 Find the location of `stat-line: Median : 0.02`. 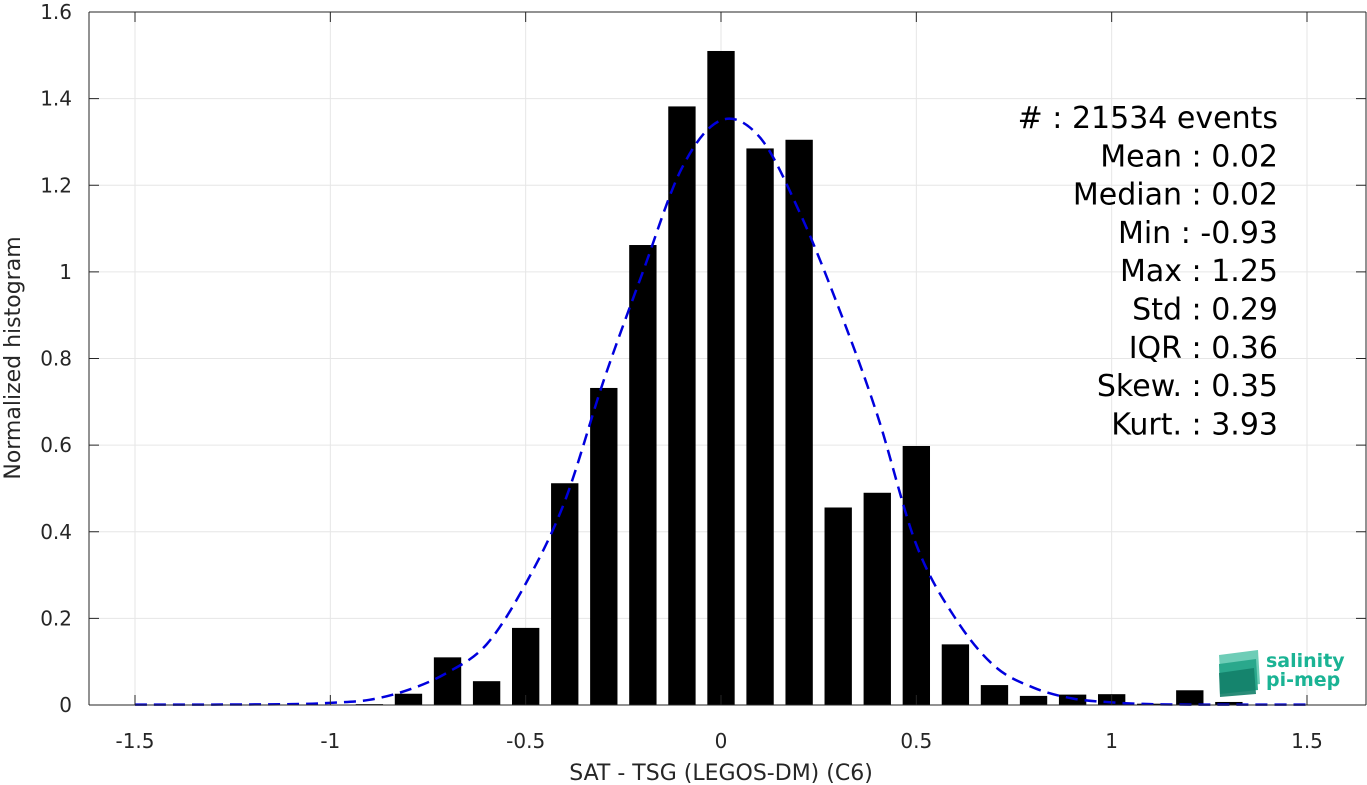

stat-line: Median : 0.02 is located at coordinates (1175, 195).